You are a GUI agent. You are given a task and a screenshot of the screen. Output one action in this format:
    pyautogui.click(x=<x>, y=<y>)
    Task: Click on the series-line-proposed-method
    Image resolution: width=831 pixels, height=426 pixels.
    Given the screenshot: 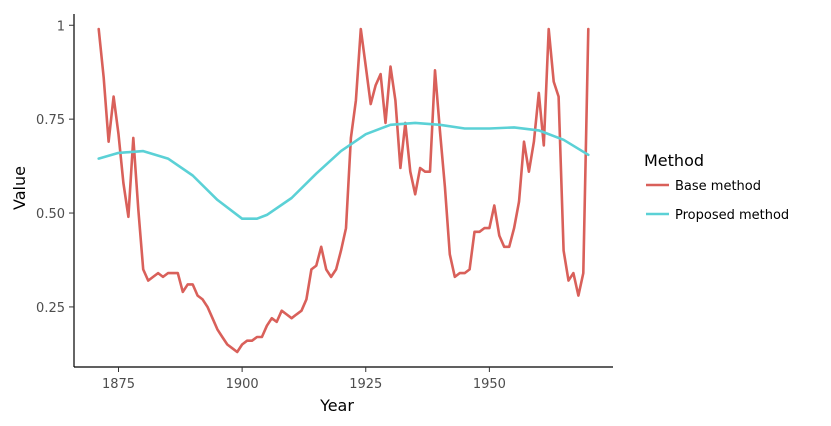 What is the action you would take?
    pyautogui.click(x=343, y=170)
    